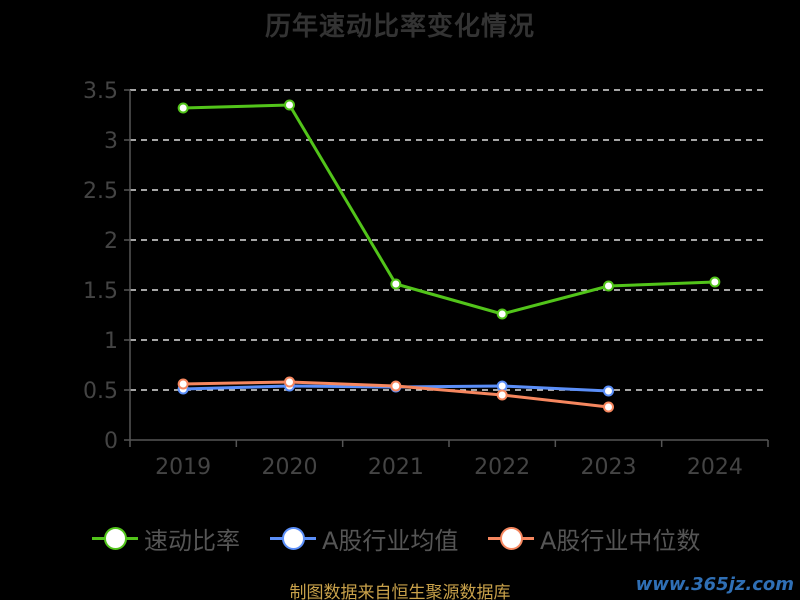 Image resolution: width=800 pixels, height=600 pixels. Describe the element at coordinates (290, 467) in the screenshot. I see `x-tick-label: 2020` at that location.